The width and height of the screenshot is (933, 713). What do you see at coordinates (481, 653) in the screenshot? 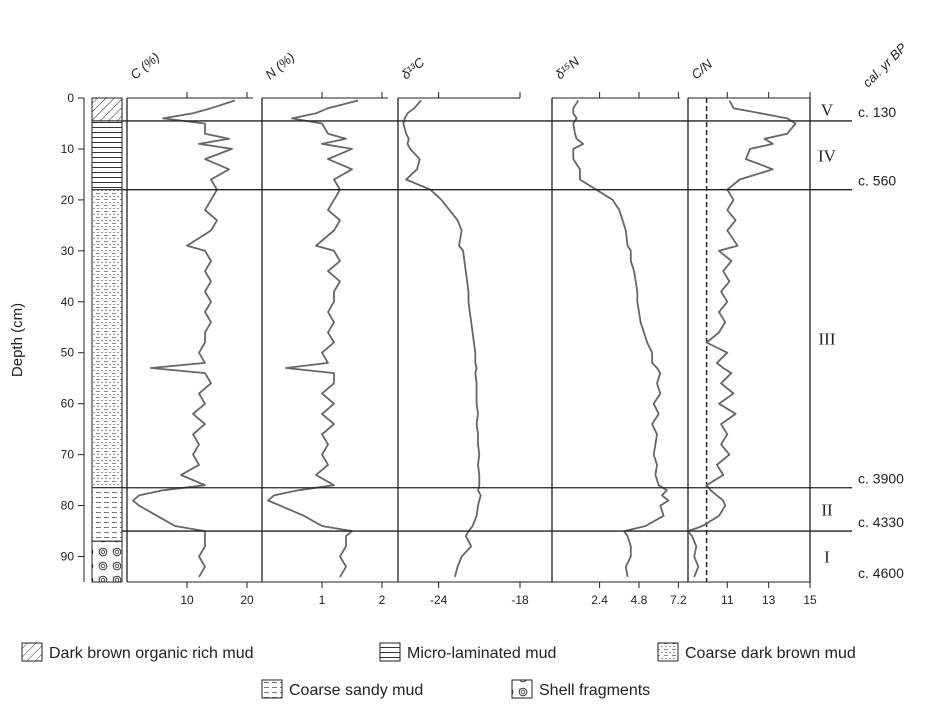
I see `legend-label: Micro-laminated mud` at bounding box center [481, 653].